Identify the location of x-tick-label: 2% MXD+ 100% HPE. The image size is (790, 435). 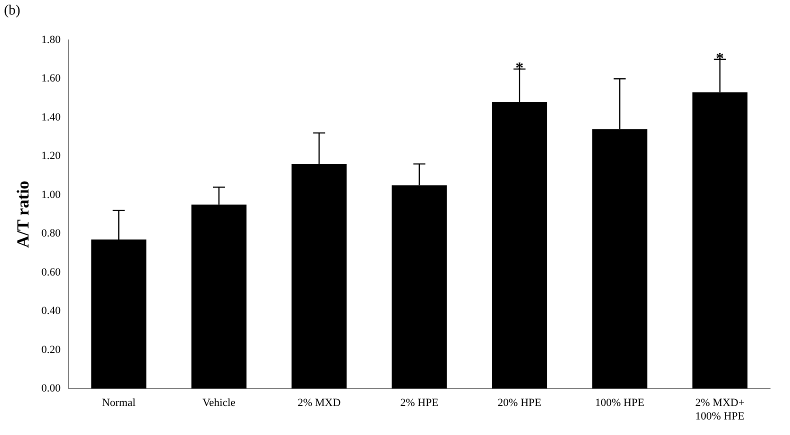
(720, 409).